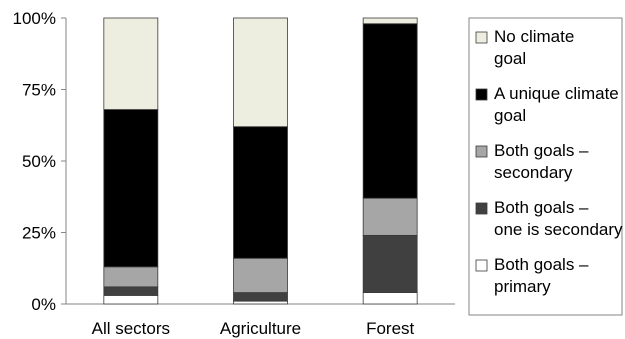  I want to click on y-tick-label: 100%, so click(34, 18).